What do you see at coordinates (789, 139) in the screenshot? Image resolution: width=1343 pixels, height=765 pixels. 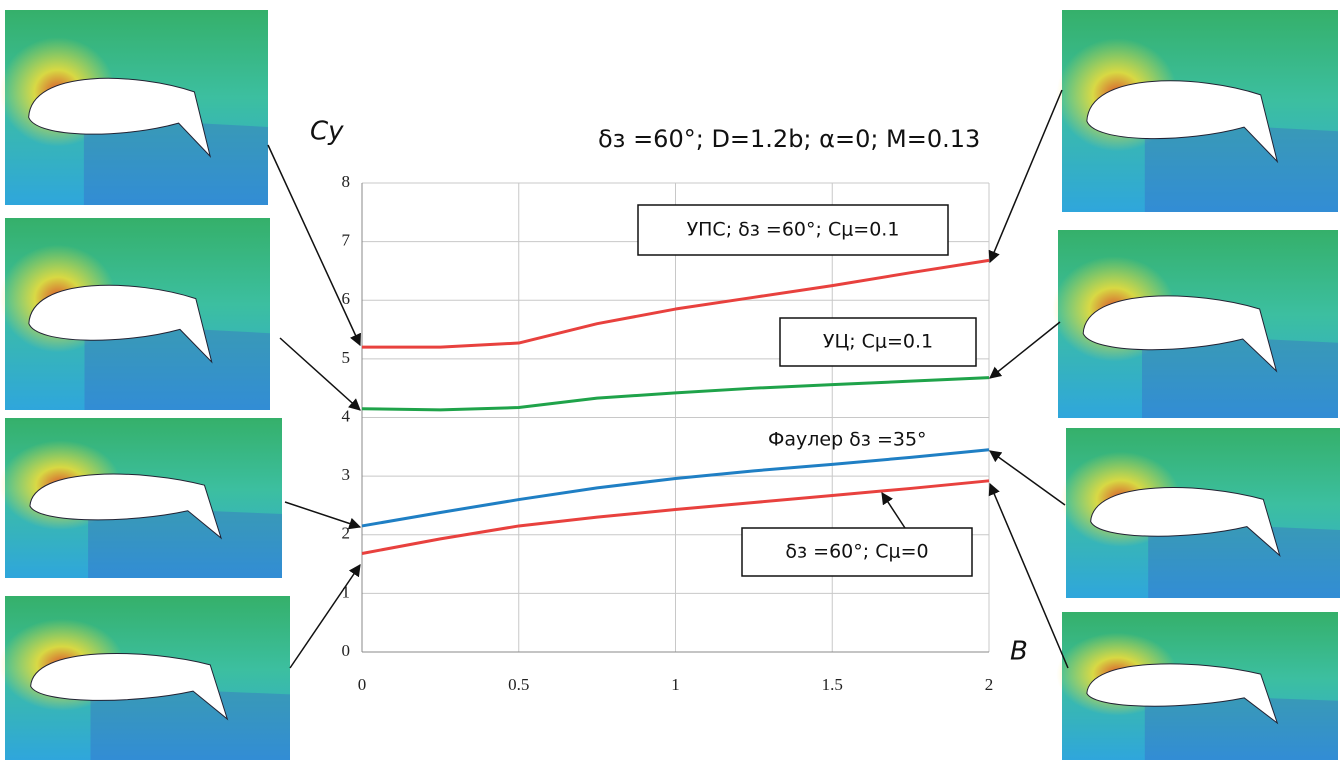 I see `chart-title: δз =60°; D=1.2b; α=0; M=0.13` at bounding box center [789, 139].